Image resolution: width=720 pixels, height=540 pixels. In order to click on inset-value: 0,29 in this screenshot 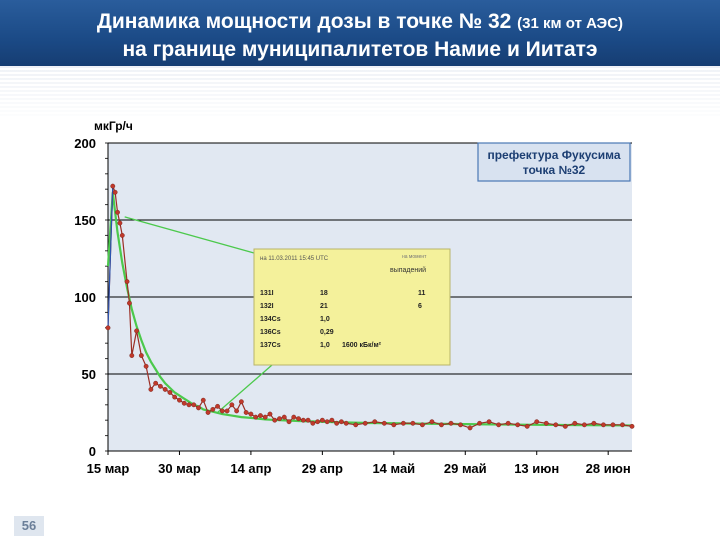, I will do `click(327, 332)`.